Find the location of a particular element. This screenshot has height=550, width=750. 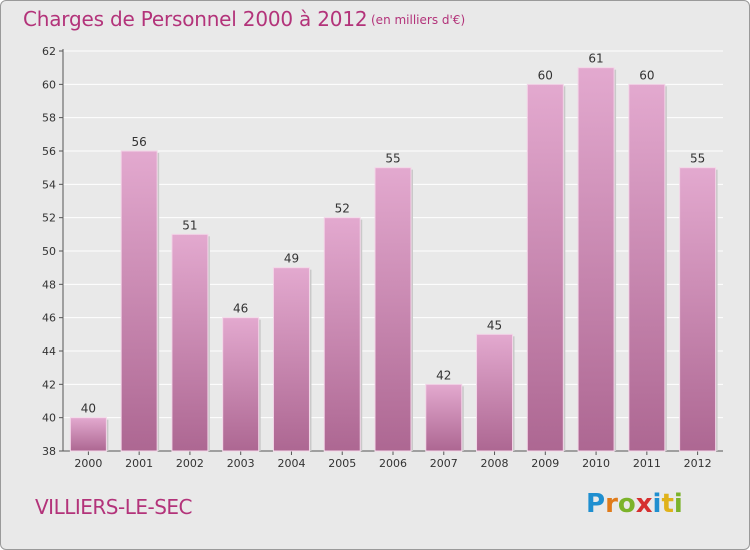

x-tick-label: 2004 is located at coordinates (291, 463).